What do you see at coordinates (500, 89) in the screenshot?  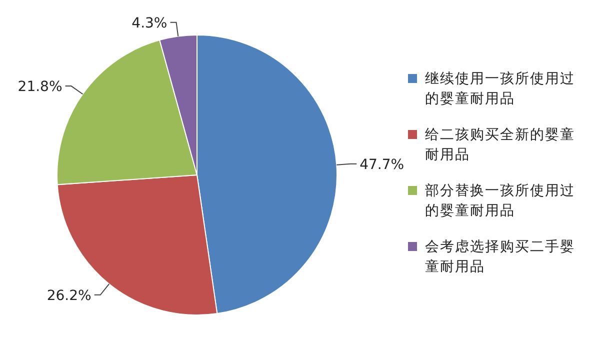 I see `legend-label: 继续使用一孩所使用过的婴童耐用品` at bounding box center [500, 89].